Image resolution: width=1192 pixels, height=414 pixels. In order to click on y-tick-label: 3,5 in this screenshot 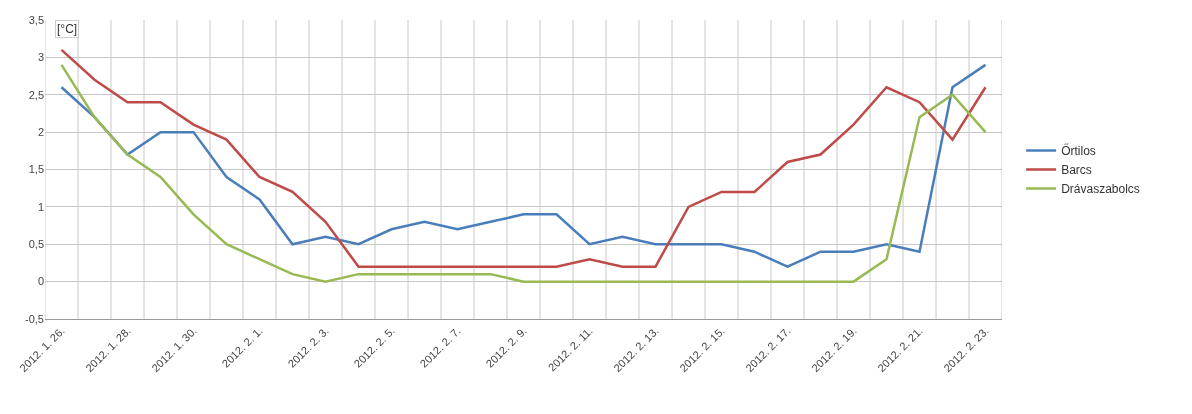, I will do `click(36, 19)`.